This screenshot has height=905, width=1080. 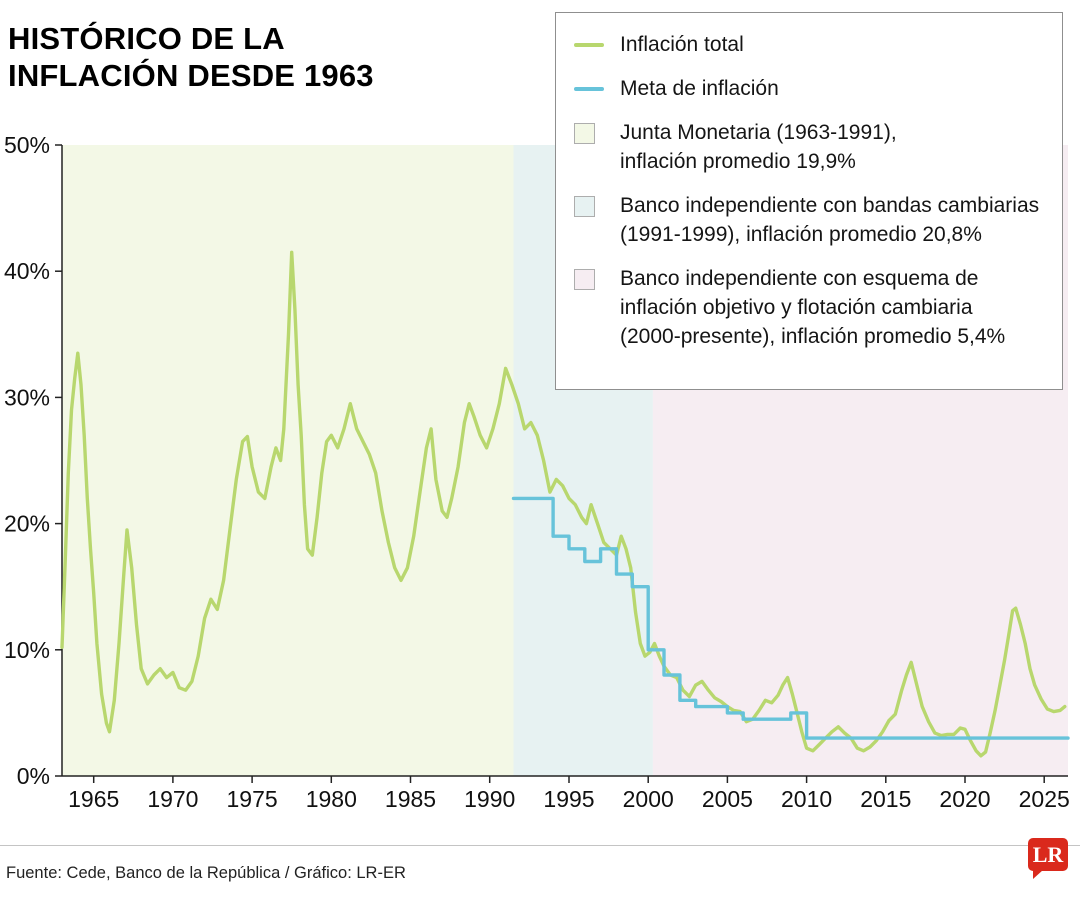 I want to click on lr-logo: LR, so click(x=1048, y=858).